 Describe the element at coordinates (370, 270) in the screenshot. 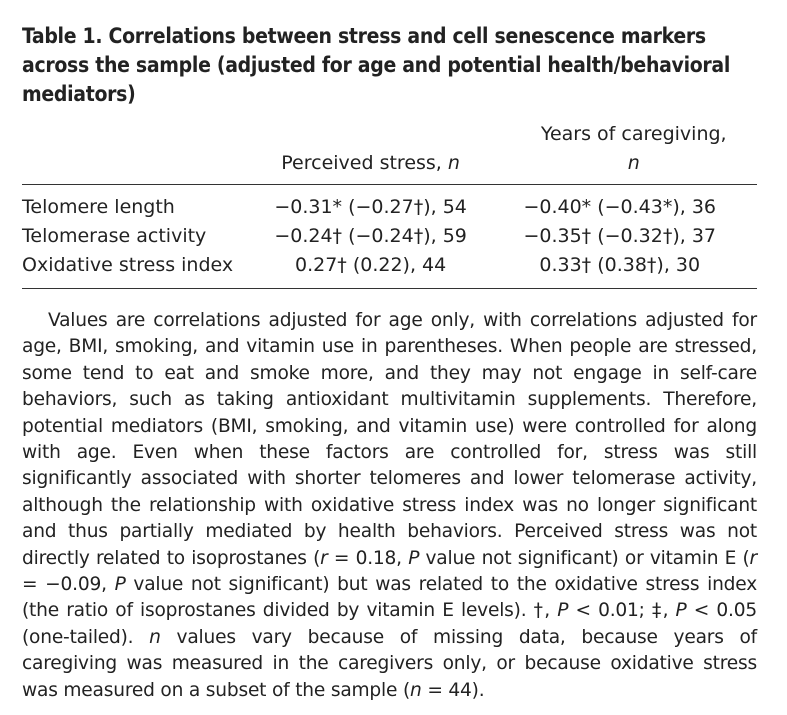

I see `cell: 0.27† (0.22), 44` at that location.